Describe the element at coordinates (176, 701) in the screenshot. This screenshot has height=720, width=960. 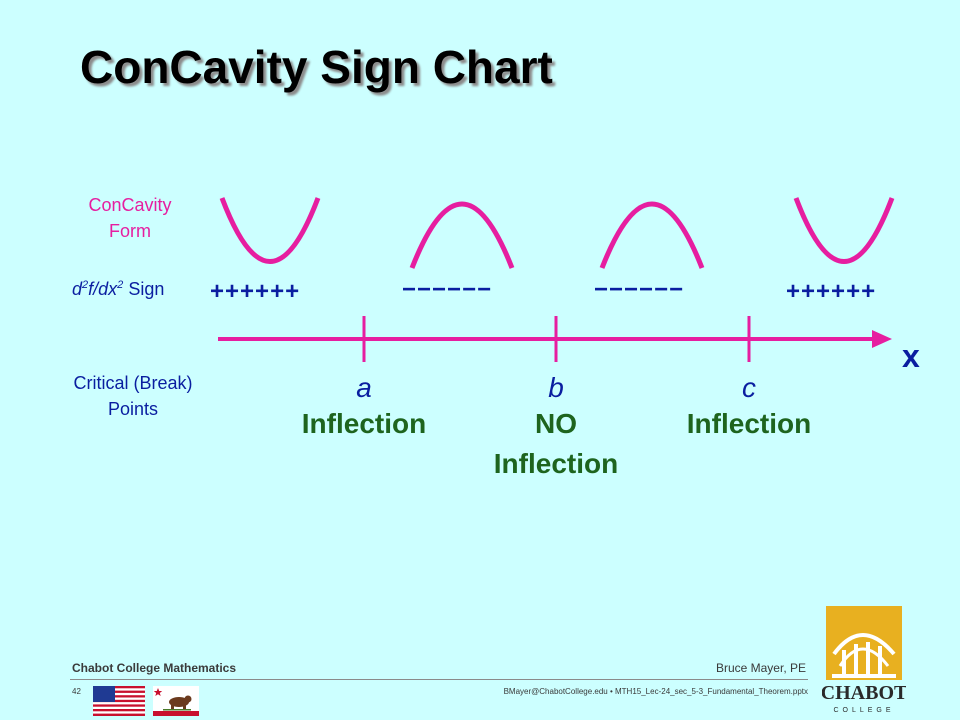
I see `california-flag-icon` at that location.